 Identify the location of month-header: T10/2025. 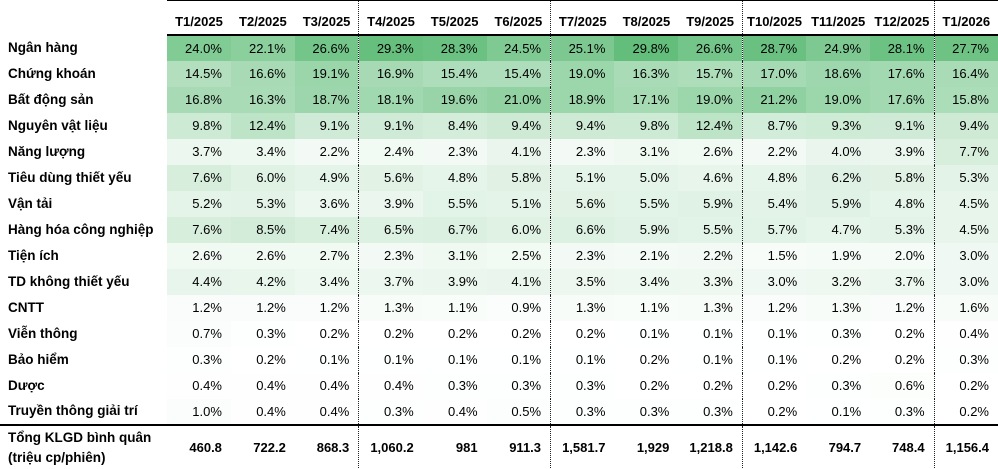
(774, 18).